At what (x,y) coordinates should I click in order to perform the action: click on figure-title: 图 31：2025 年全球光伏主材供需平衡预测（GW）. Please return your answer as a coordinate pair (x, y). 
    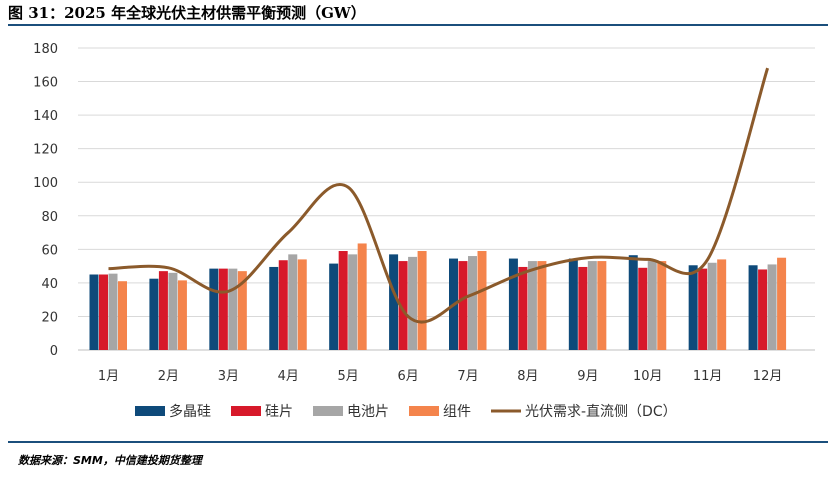
    Looking at the image, I should click on (187, 13).